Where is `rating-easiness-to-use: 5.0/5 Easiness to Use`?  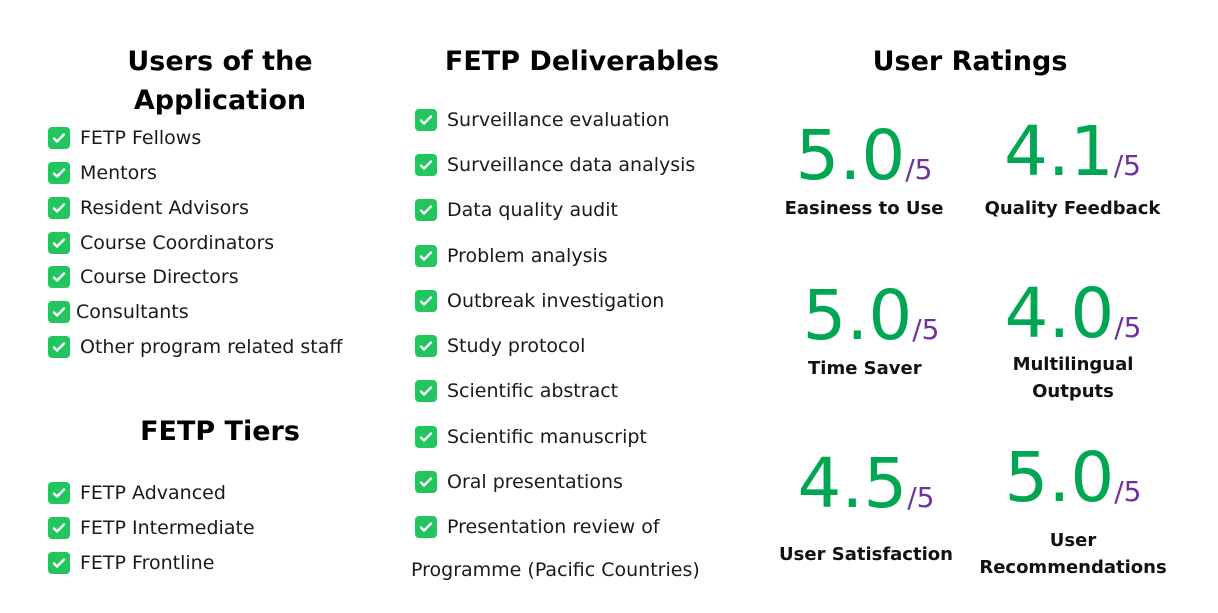 rating-easiness-to-use: 5.0/5 Easiness to Use is located at coordinates (864, 172).